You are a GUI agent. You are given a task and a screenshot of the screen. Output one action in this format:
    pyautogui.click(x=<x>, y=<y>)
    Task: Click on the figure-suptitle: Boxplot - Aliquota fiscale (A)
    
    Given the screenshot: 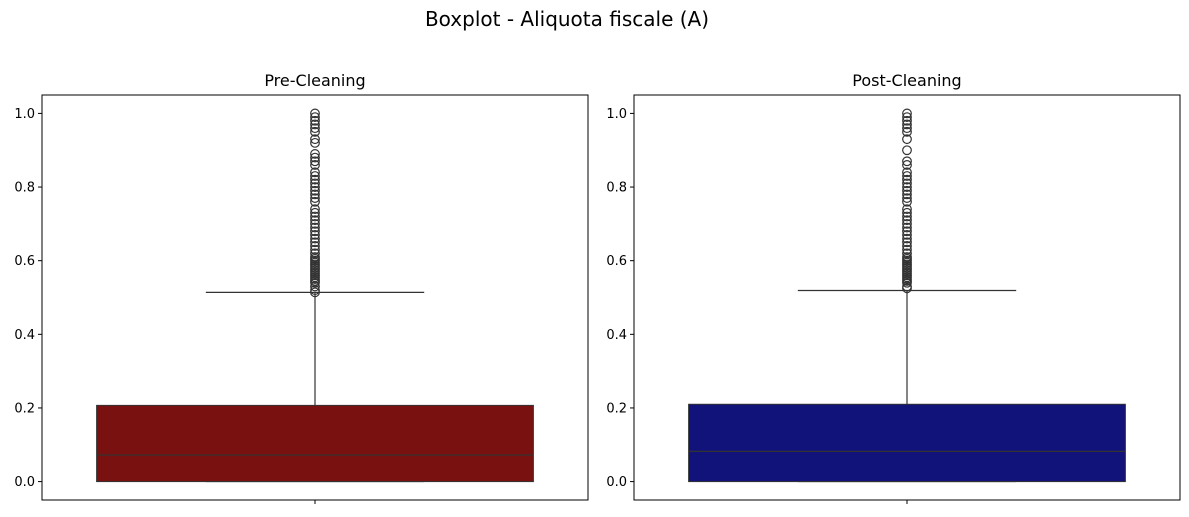 What is the action you would take?
    pyautogui.click(x=567, y=19)
    